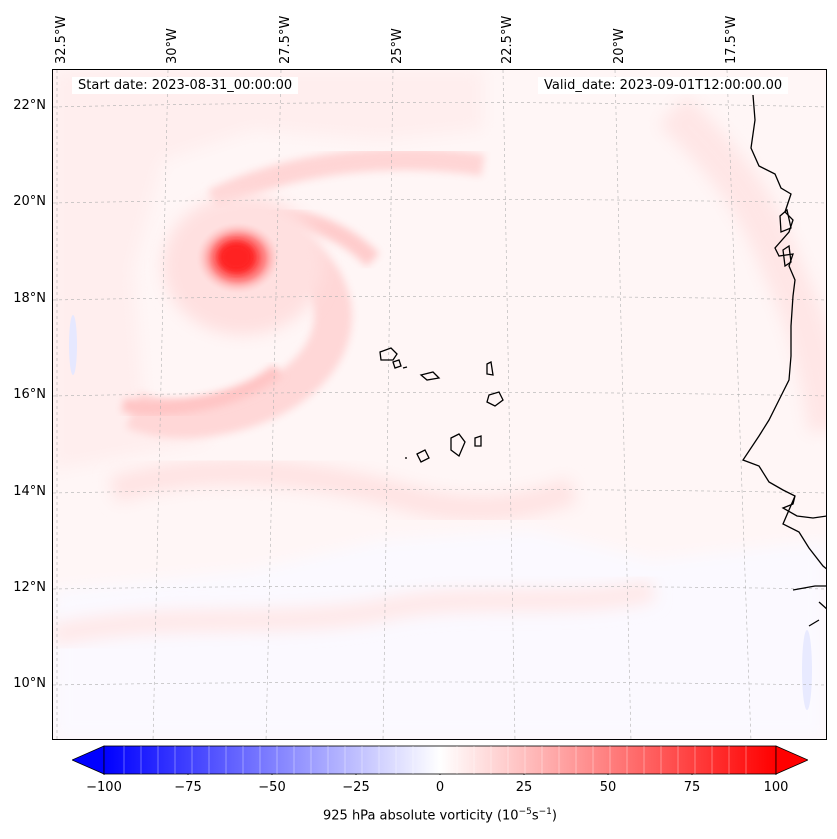 This screenshot has width=837, height=839. Describe the element at coordinates (397, 46) in the screenshot. I see `lon-label-25w: 25°W` at that location.